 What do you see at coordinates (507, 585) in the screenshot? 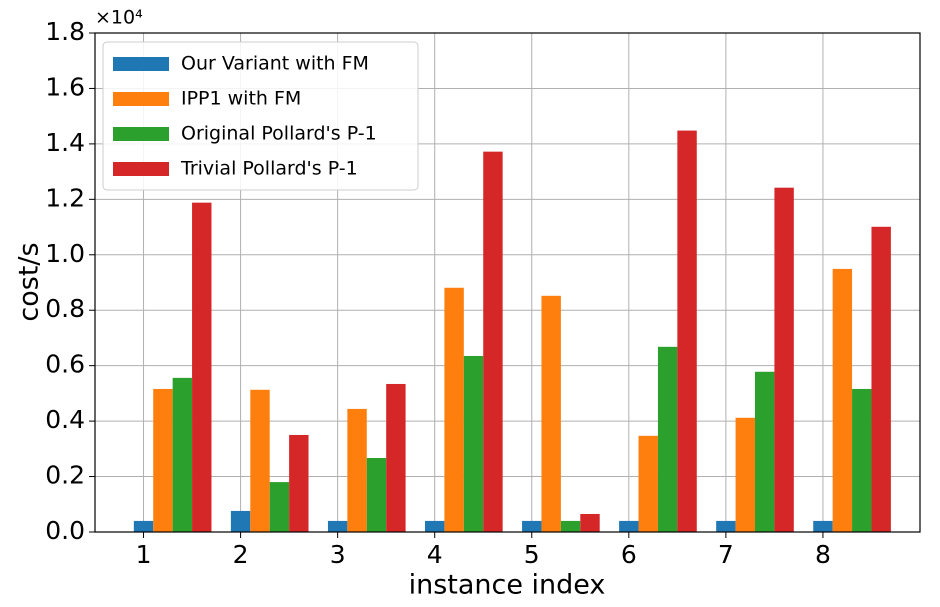
I see `x-axis-label: instance index` at bounding box center [507, 585].